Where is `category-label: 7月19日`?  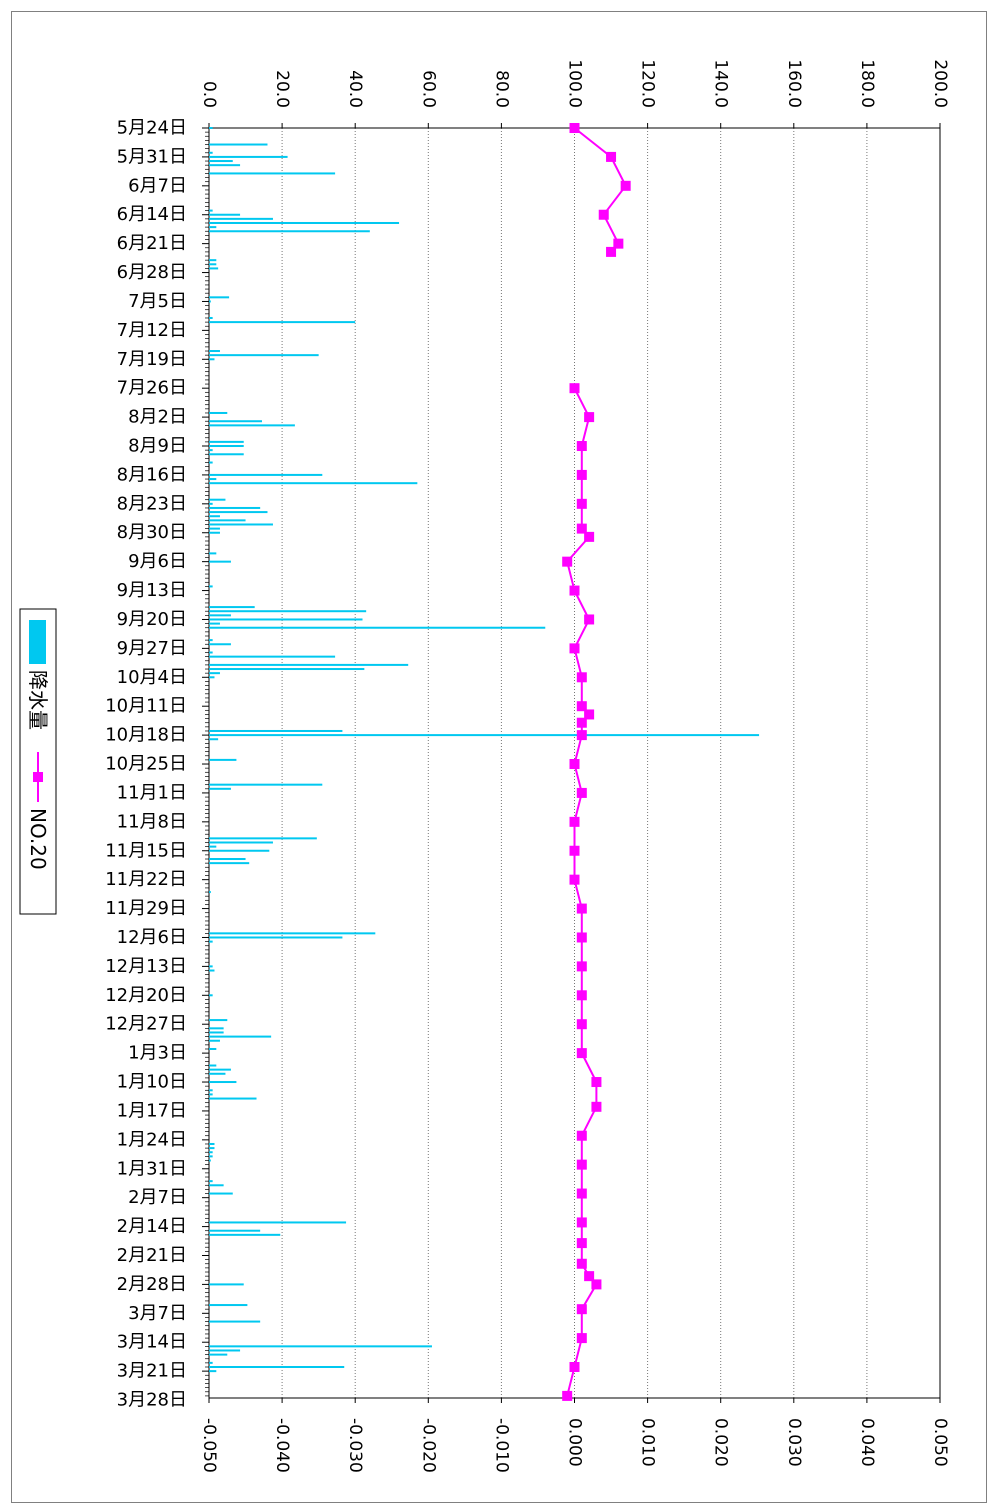
category-label: 7月19日 is located at coordinates (152, 359).